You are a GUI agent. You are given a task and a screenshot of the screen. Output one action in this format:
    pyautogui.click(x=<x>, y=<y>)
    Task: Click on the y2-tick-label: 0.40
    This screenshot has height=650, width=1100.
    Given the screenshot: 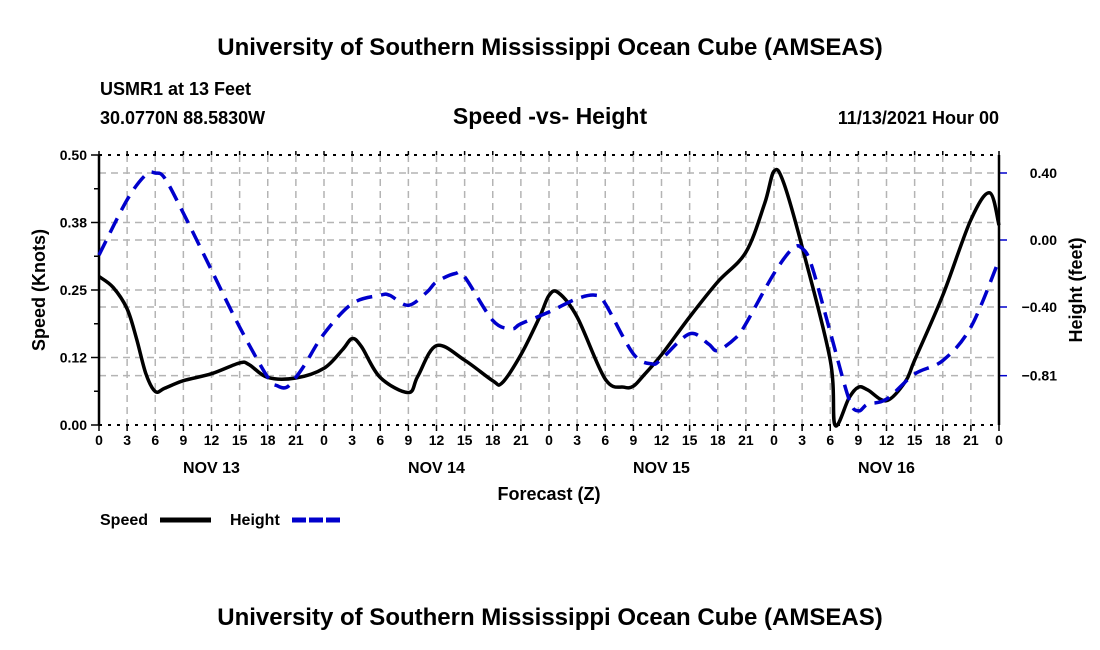 What is the action you would take?
    pyautogui.click(x=1043, y=173)
    